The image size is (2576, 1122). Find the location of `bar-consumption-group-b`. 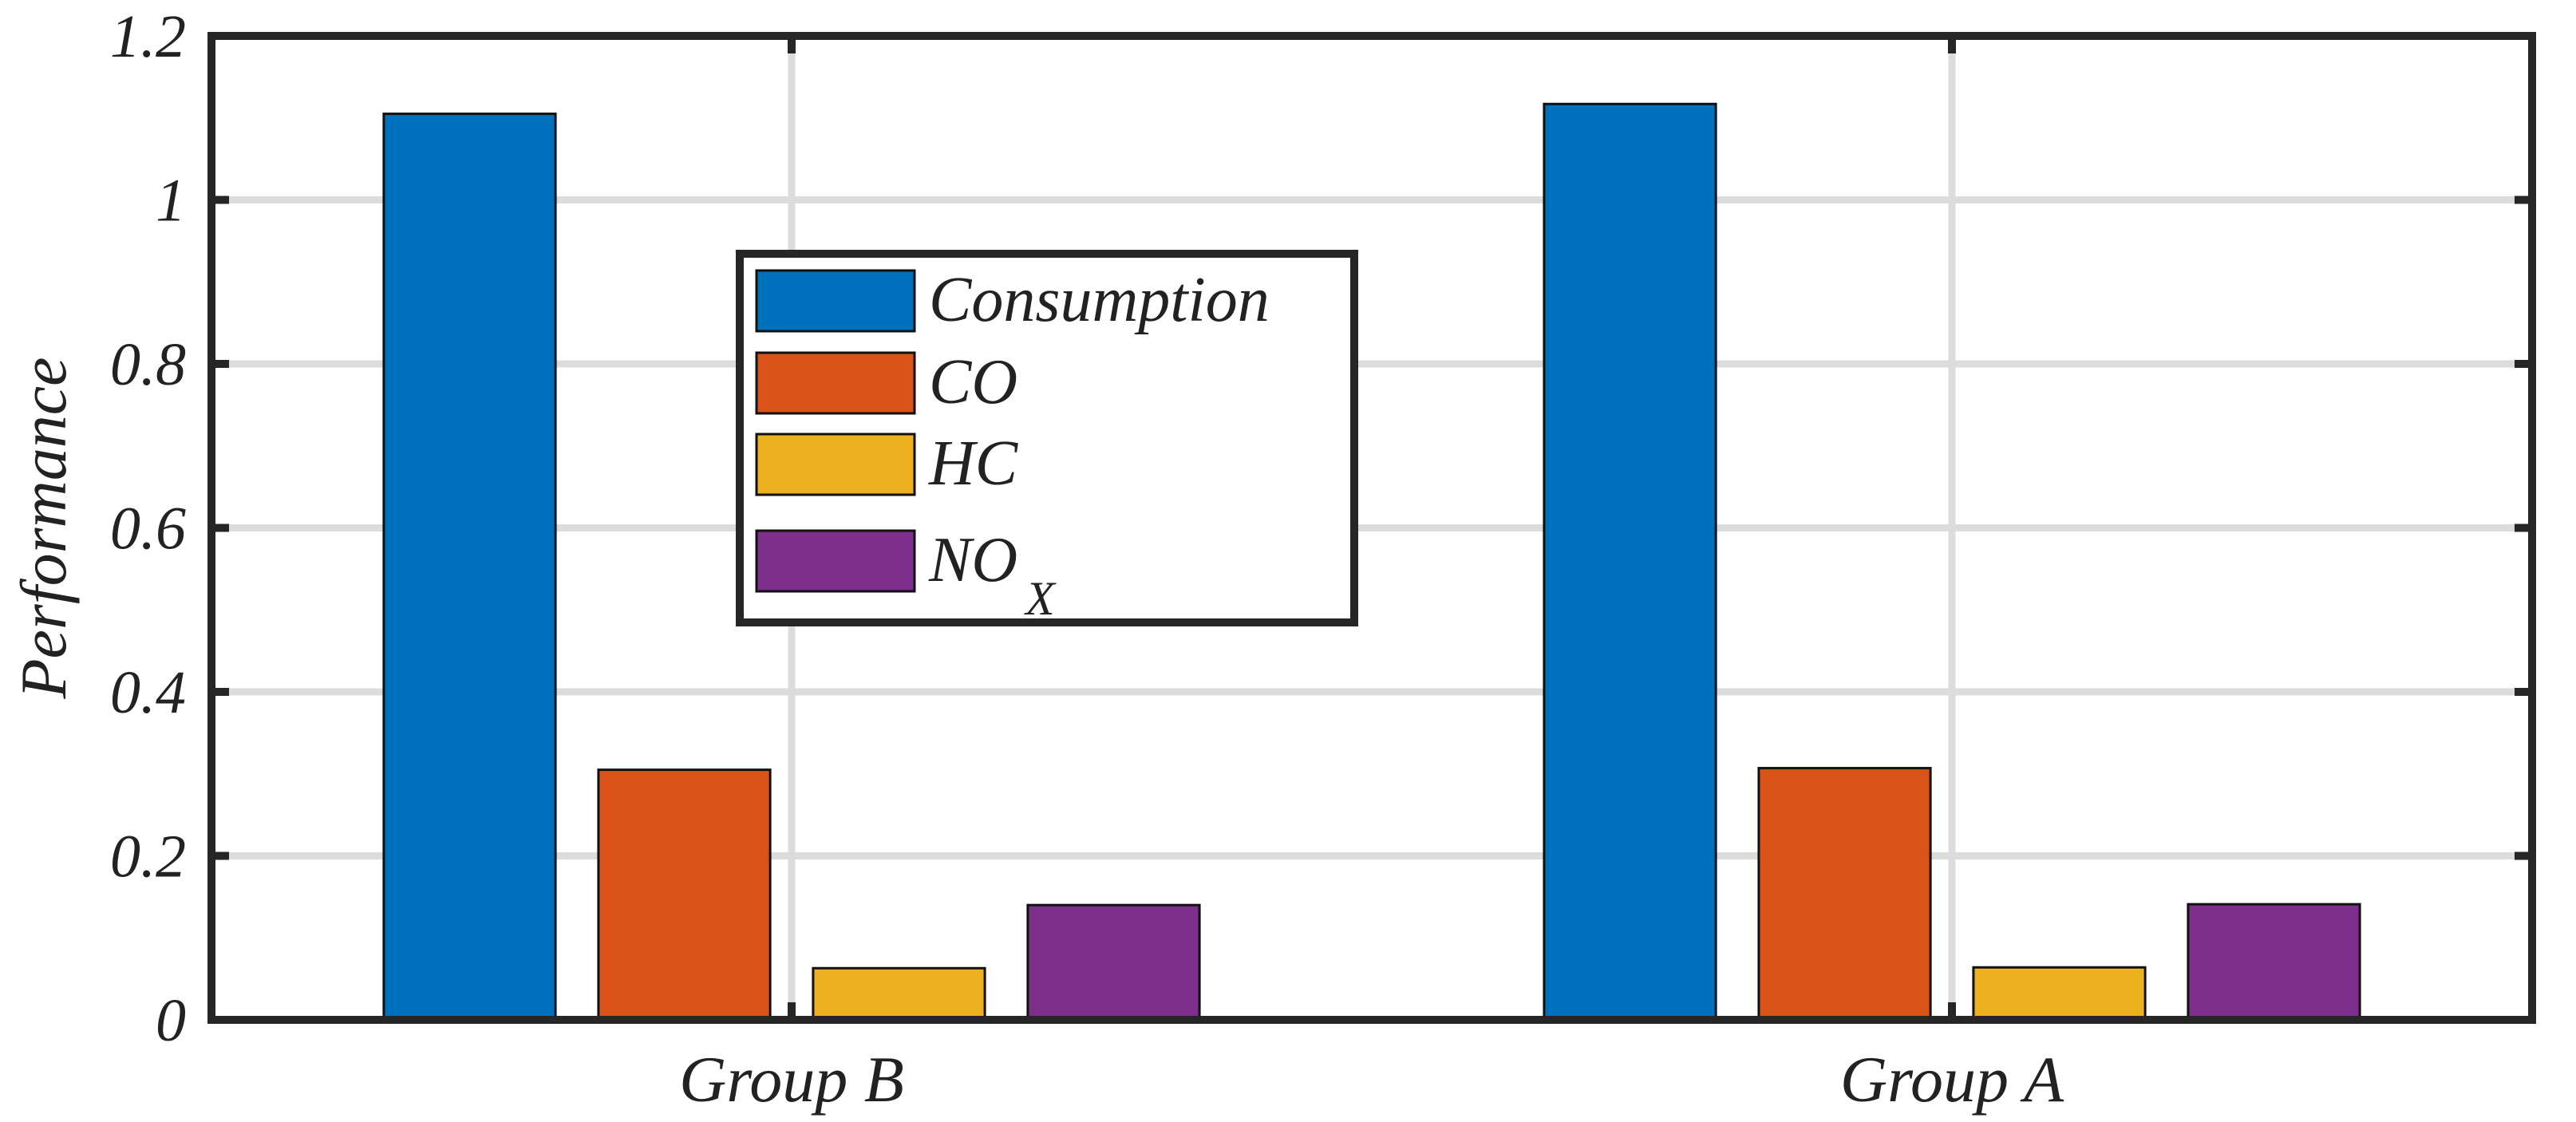

bar-consumption-group-b is located at coordinates (469, 567).